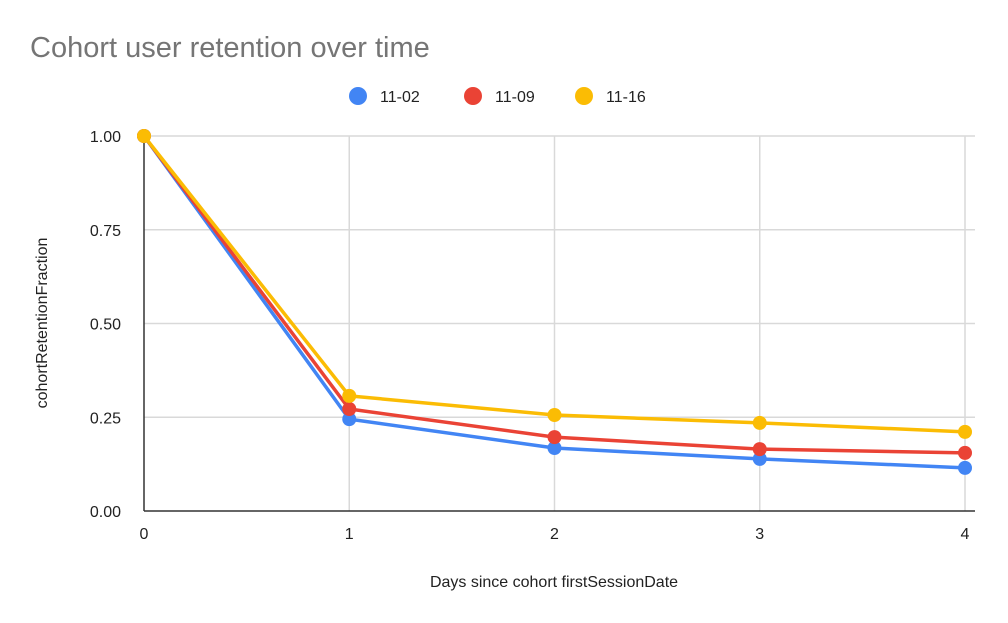  Describe the element at coordinates (105, 325) in the screenshot. I see `y-tick-label: 0.50` at that location.